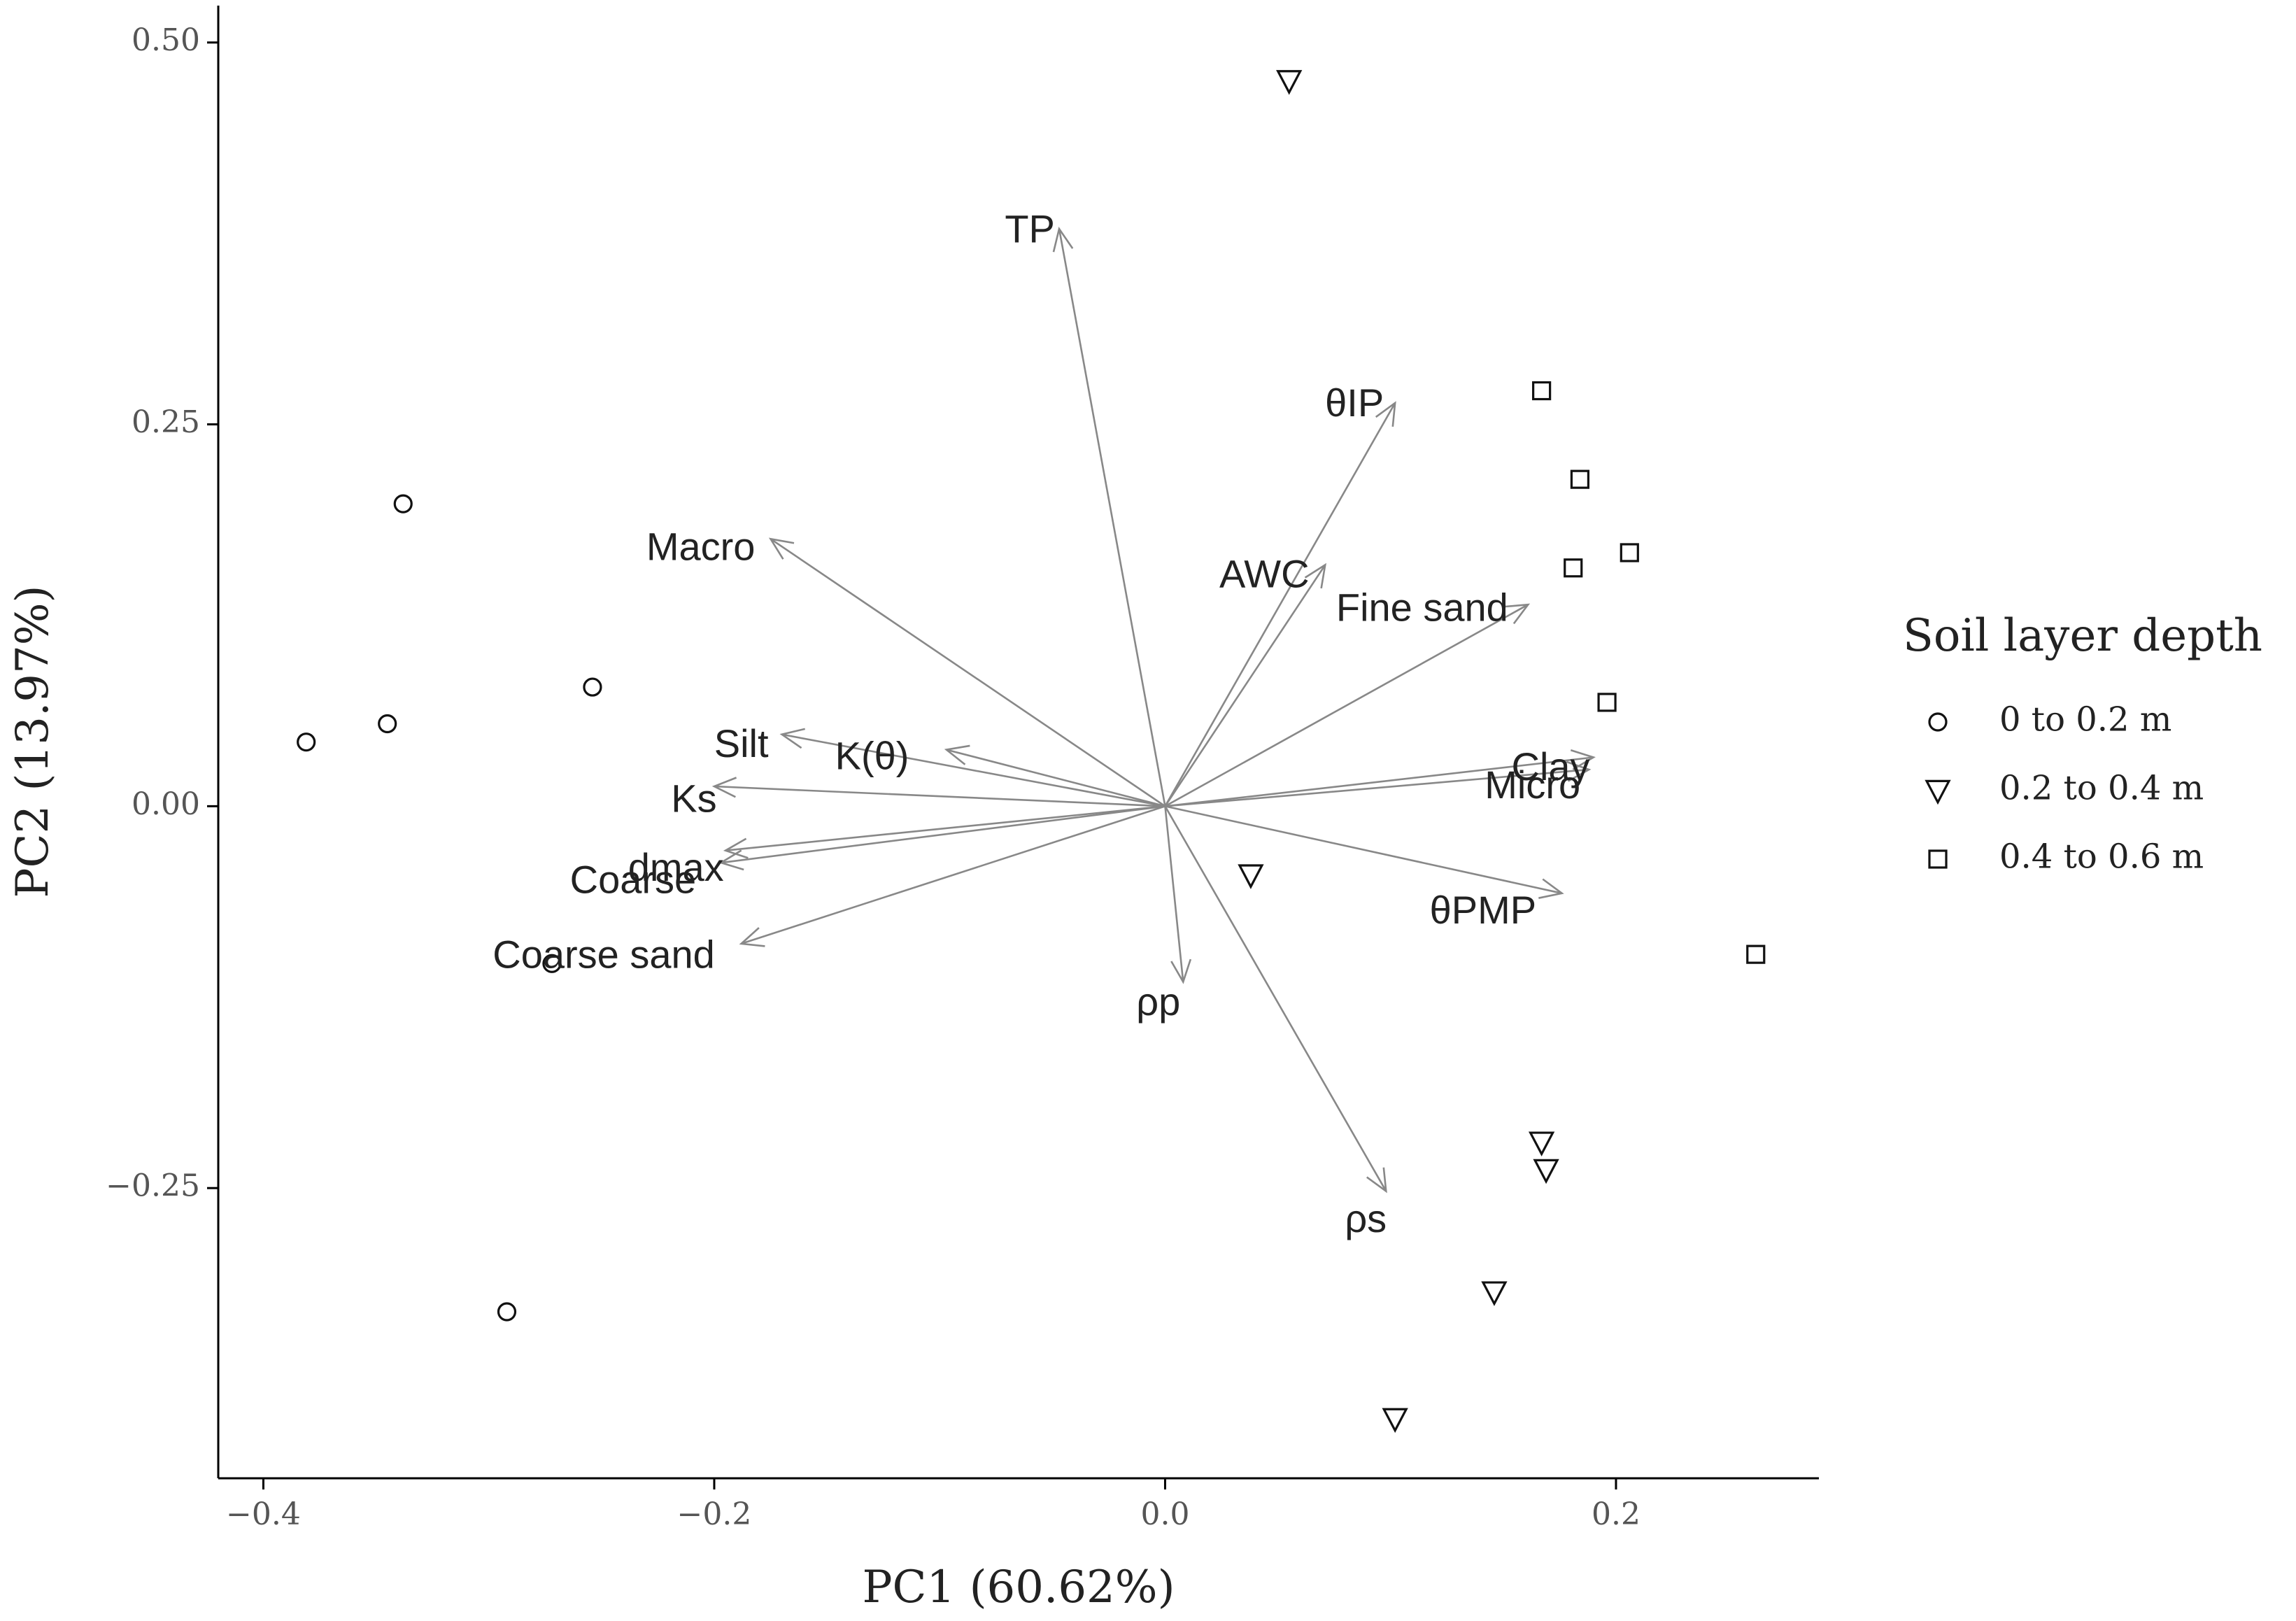  I want to click on legend-key-triangle-down, so click(1938, 792).